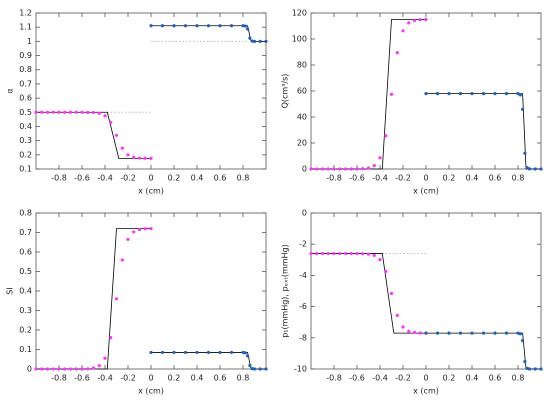 Image resolution: width=550 pixels, height=400 pixels. What do you see at coordinates (25, 310) in the screenshot?
I see `y-tick-label: 0.3` at bounding box center [25, 310].